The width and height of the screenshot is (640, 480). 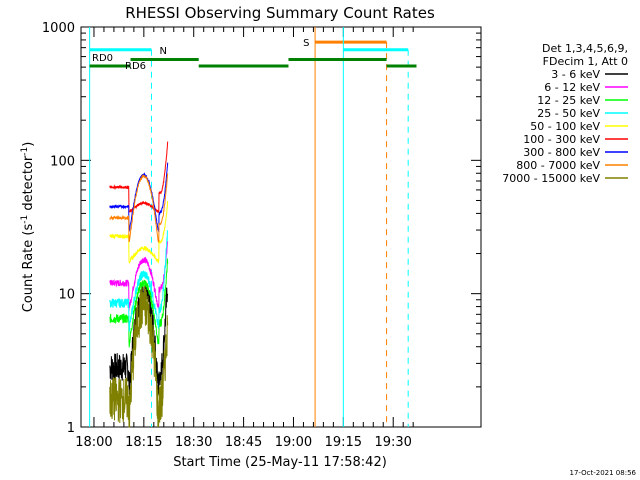 I want to click on y-tick-label: 100, so click(x=62, y=161).